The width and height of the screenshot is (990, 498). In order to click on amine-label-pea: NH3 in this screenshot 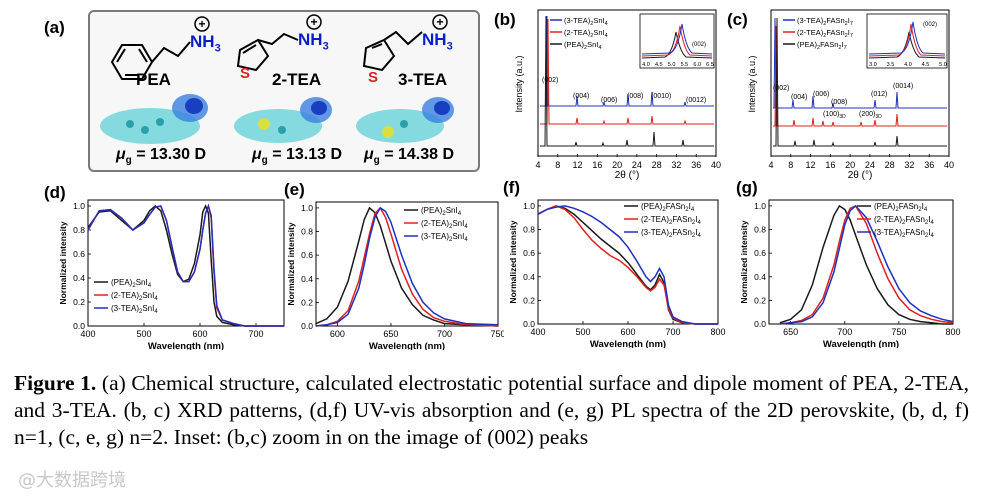, I will do `click(205, 43)`.